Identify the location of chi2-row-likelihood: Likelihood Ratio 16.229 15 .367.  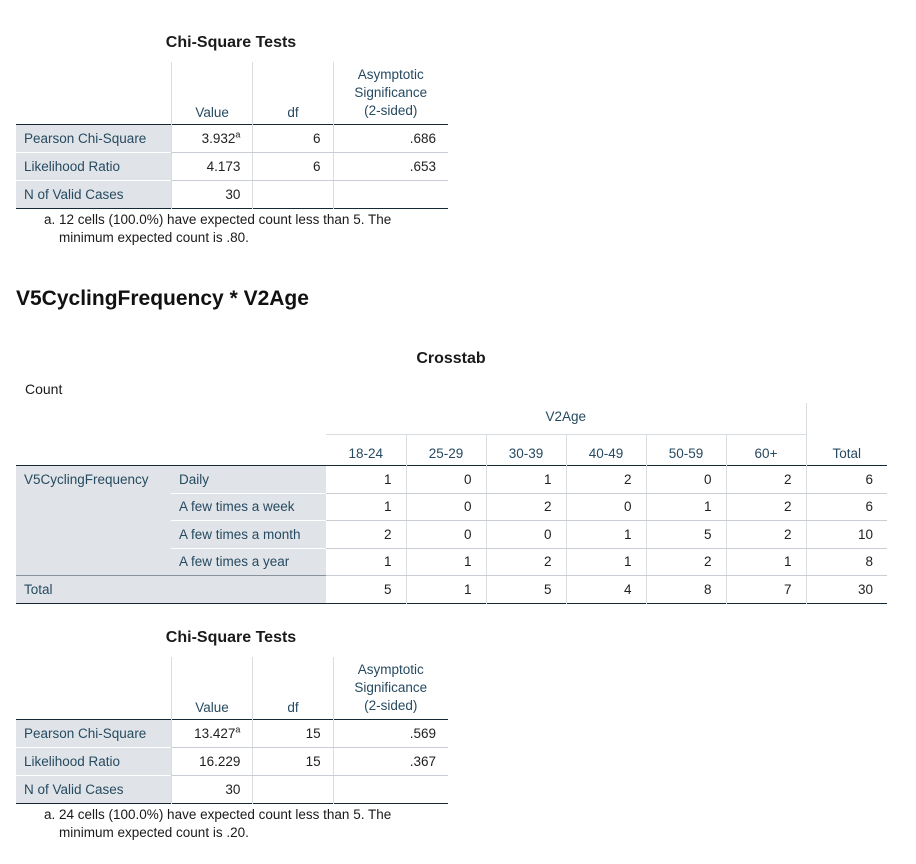
(232, 761).